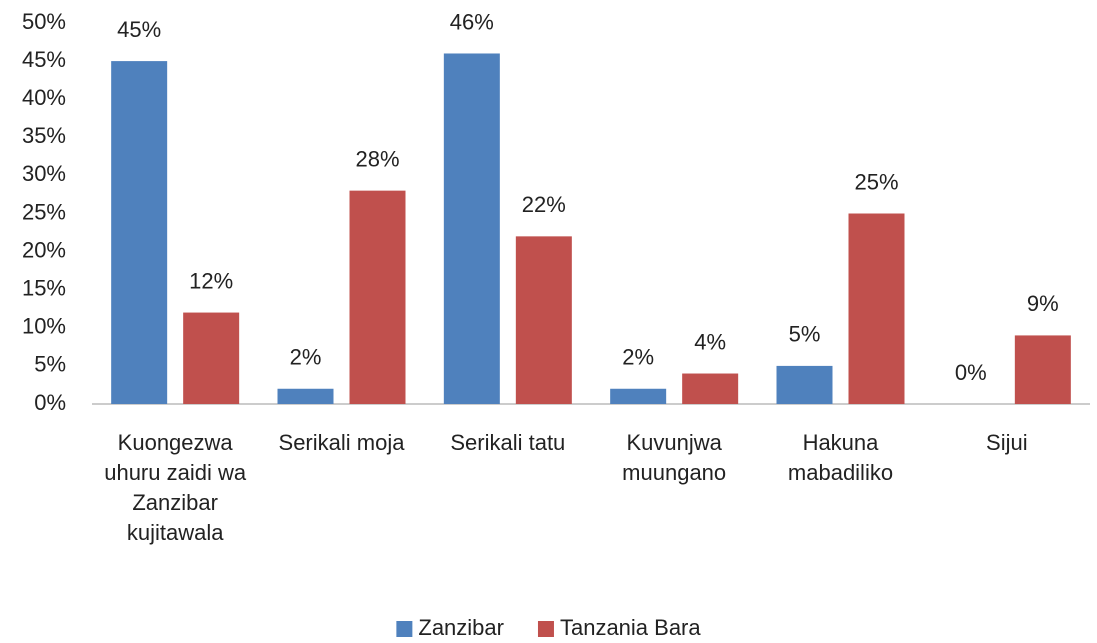  What do you see at coordinates (971, 372) in the screenshot?
I see `data-label: 0%` at bounding box center [971, 372].